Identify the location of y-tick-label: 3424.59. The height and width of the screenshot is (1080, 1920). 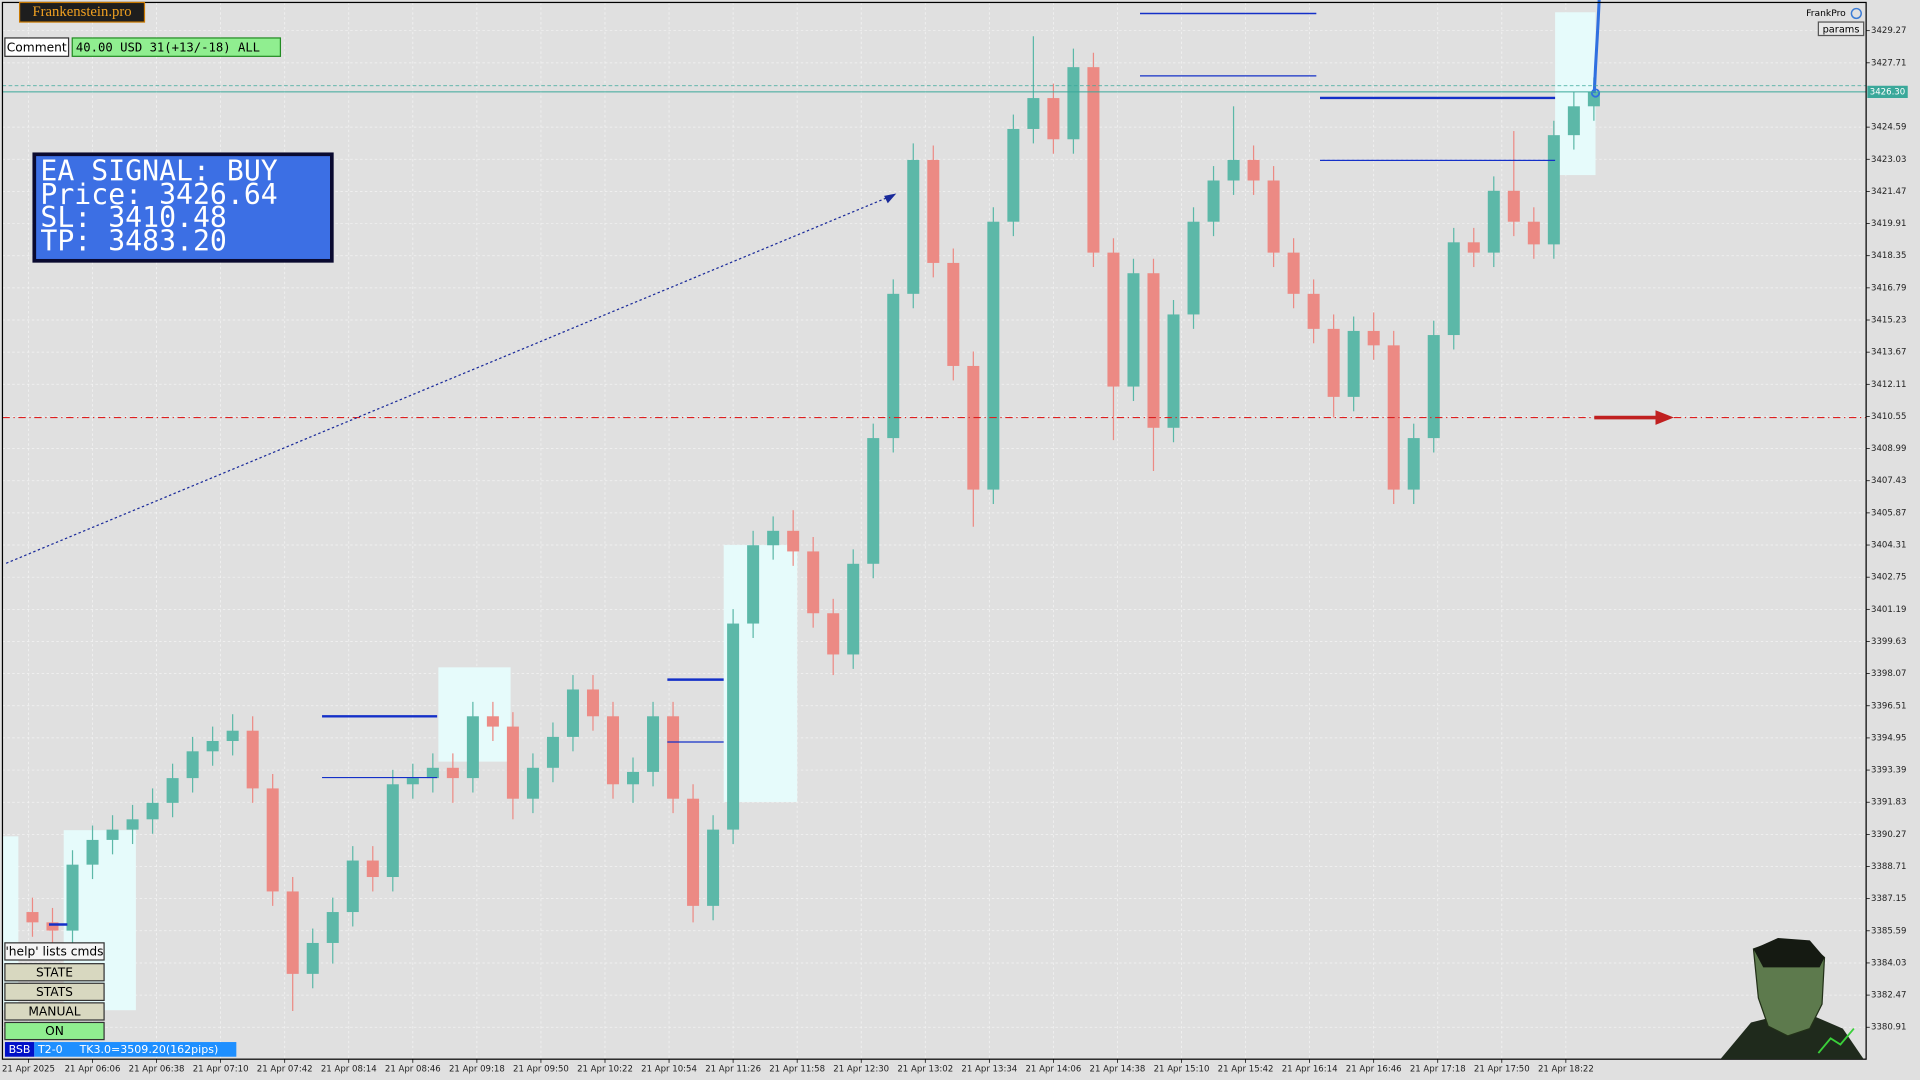
(1888, 128).